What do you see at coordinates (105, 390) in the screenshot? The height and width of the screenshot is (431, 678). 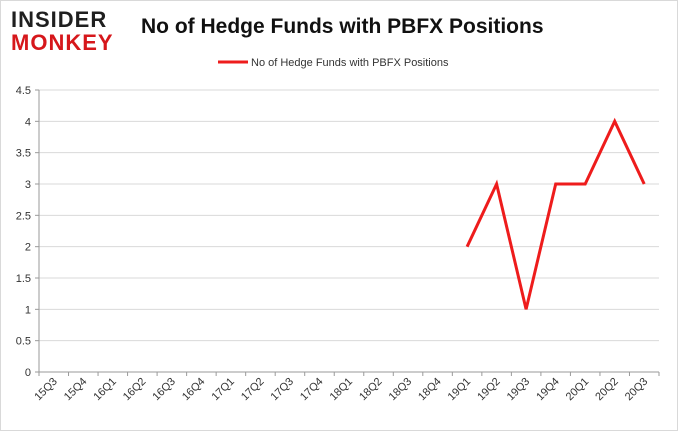 I see `x-tick-label: 16Q1` at bounding box center [105, 390].